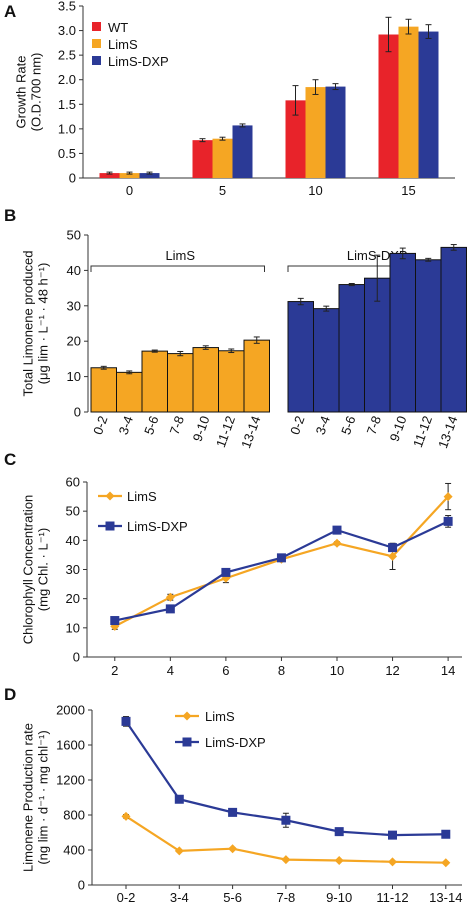 The image size is (467, 905). What do you see at coordinates (225, 670) in the screenshot?
I see `x-tick-label: 6` at bounding box center [225, 670].